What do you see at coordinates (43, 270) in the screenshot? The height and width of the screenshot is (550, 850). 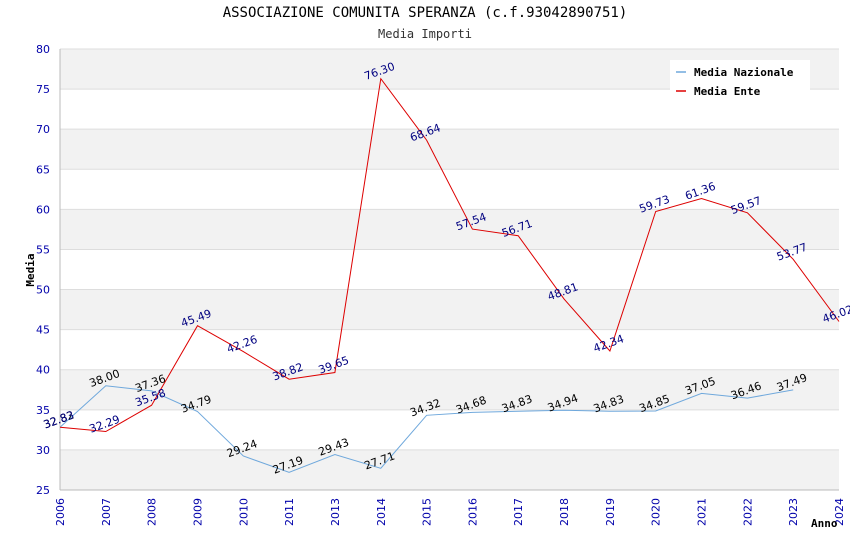 I see `y-axis-ticks: 25 30 35 40 45 50 55 60 65 70 75 80` at bounding box center [43, 270].